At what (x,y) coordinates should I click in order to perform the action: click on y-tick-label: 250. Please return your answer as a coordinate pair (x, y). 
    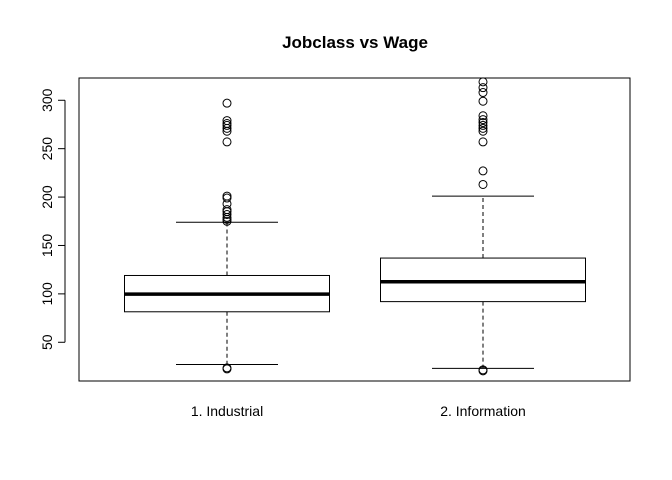
    Looking at the image, I should click on (47, 149).